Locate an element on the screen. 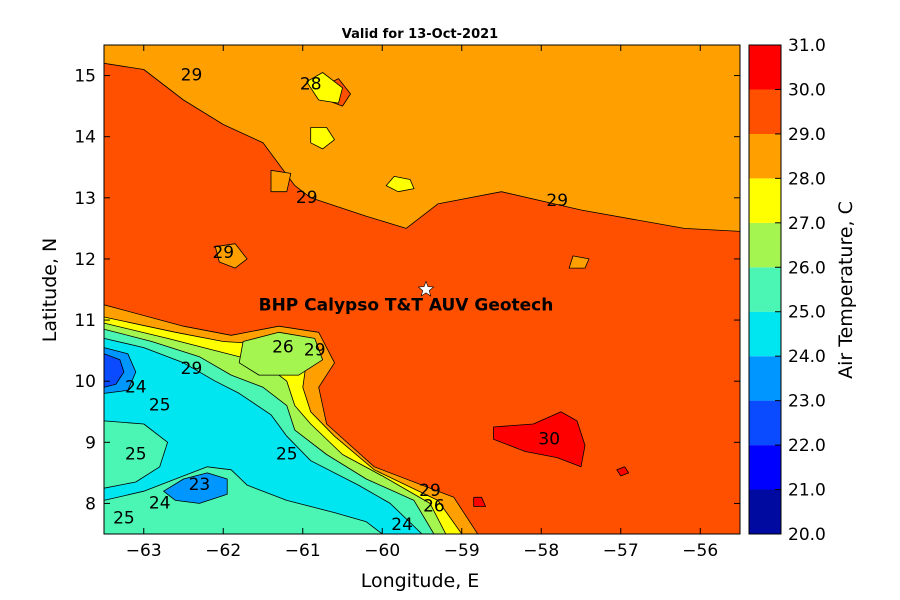 The height and width of the screenshot is (600, 900). contour-label-11: 25 is located at coordinates (136, 455).